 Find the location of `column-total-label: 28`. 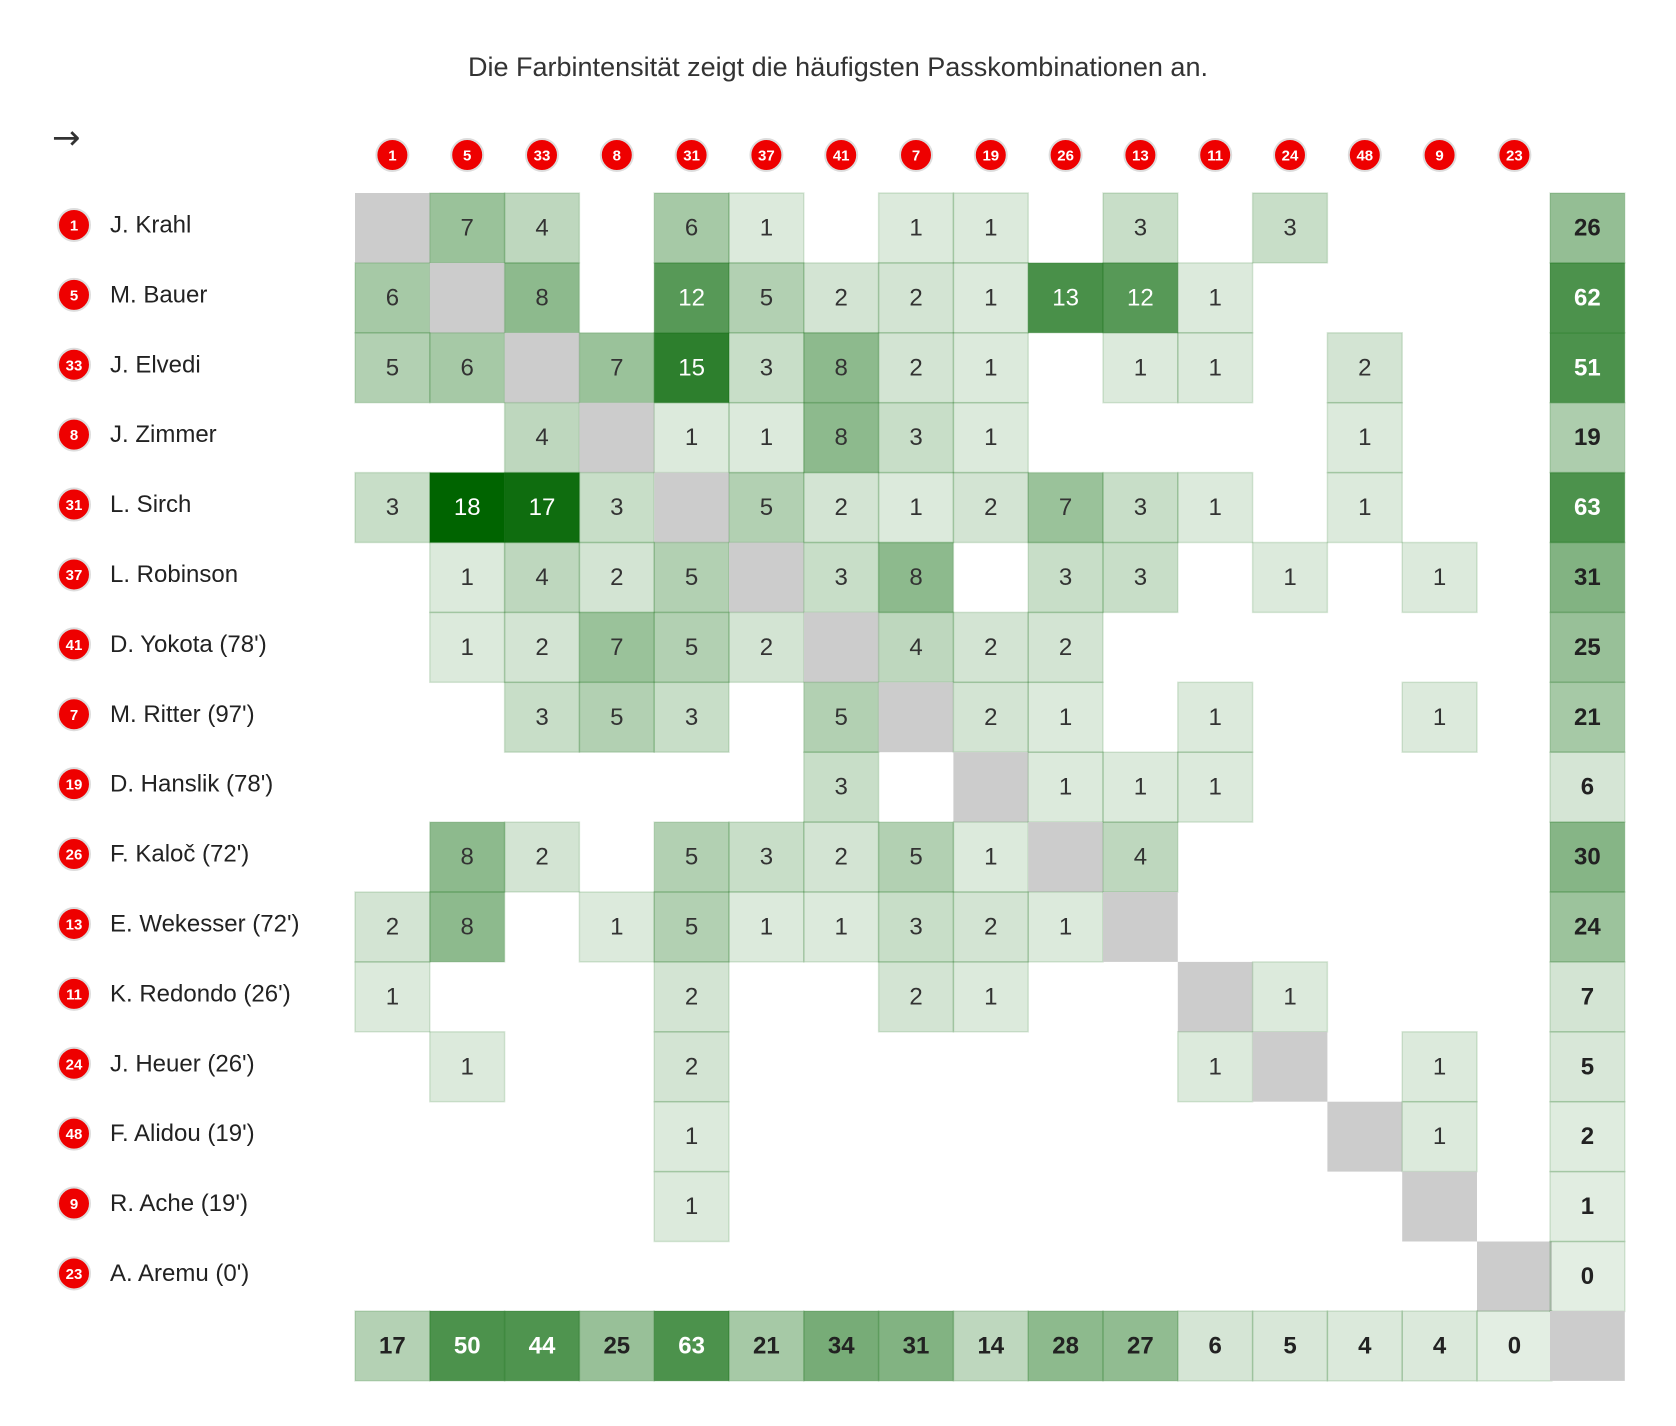

column-total-label: 28 is located at coordinates (1065, 1345).